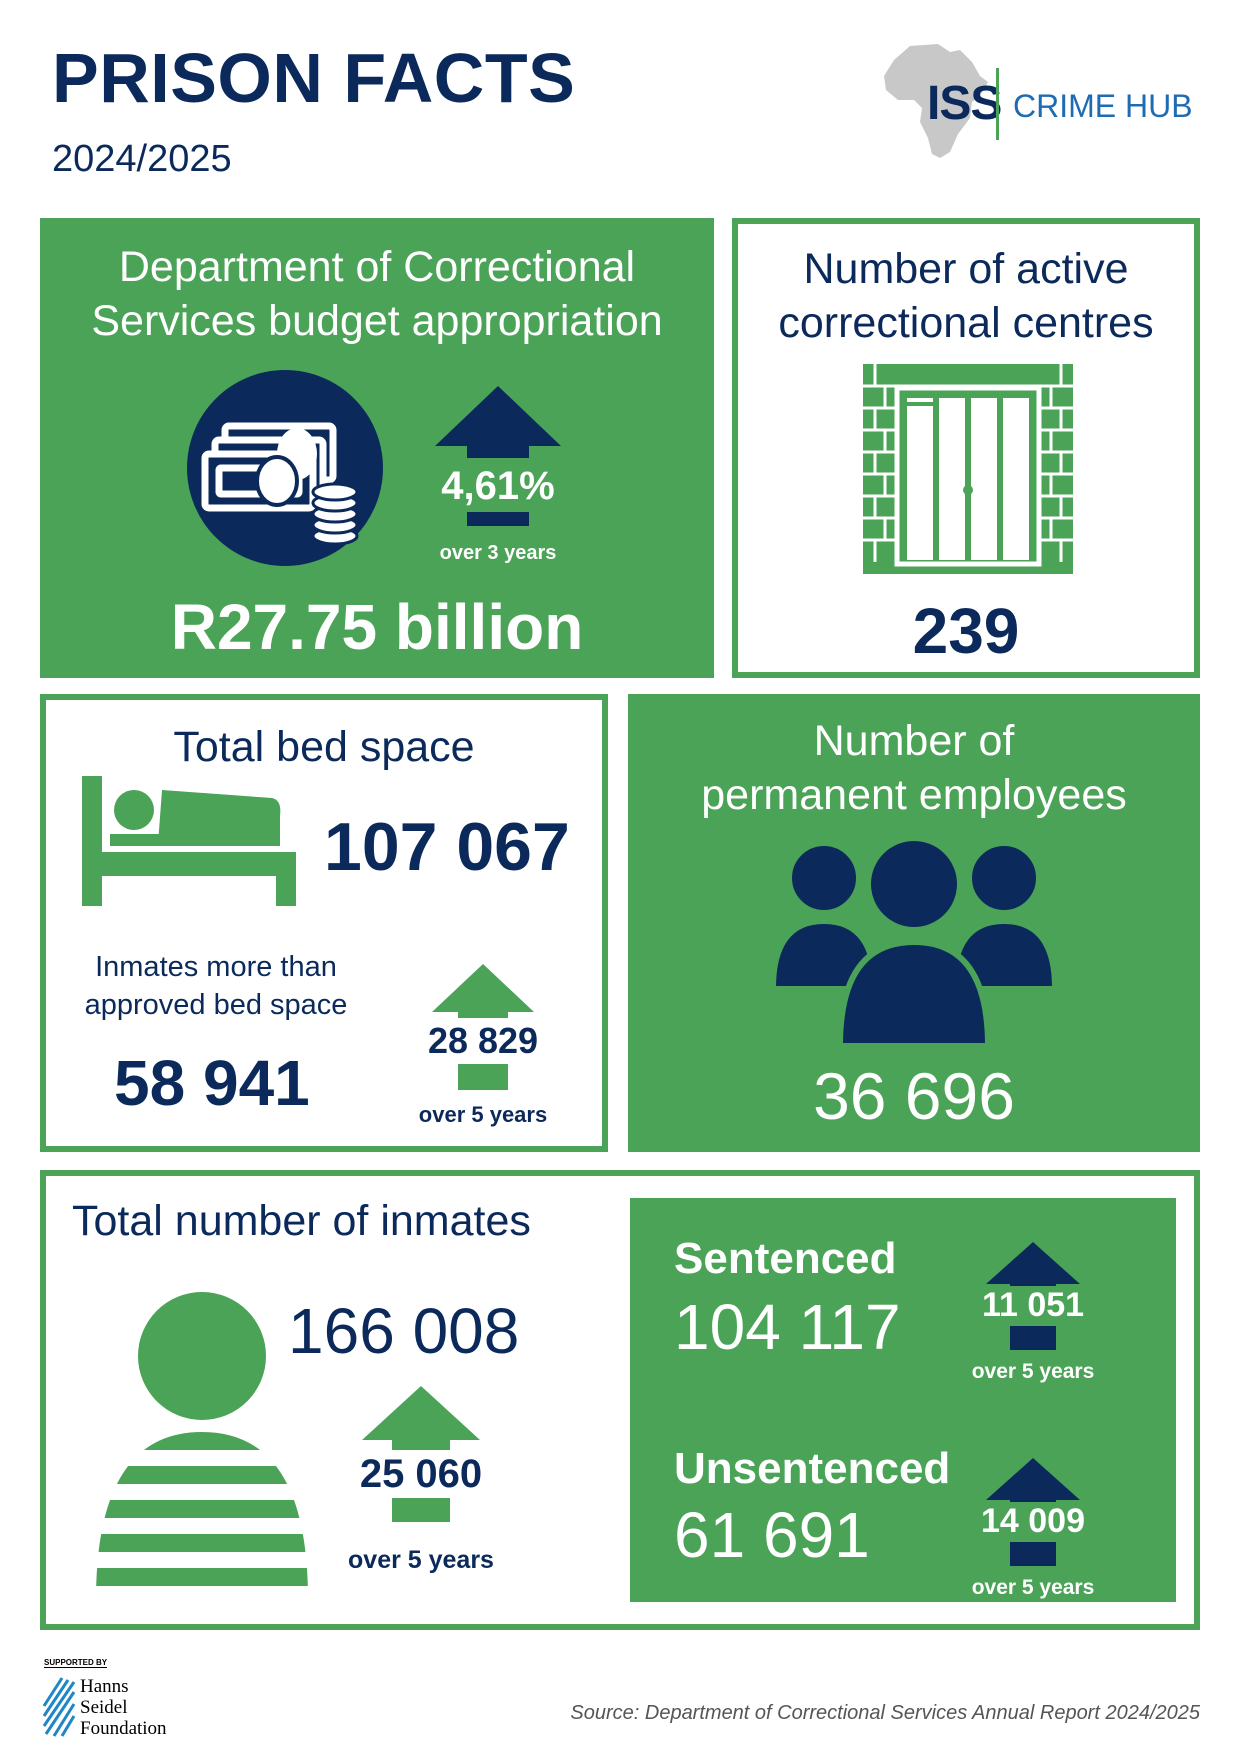 The image size is (1240, 1754). Describe the element at coordinates (914, 795) in the screenshot. I see `employees-title-line2: permanent employees` at that location.